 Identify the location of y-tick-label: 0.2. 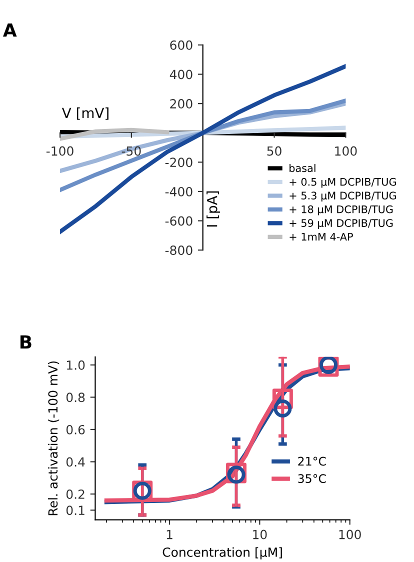
(75, 494).